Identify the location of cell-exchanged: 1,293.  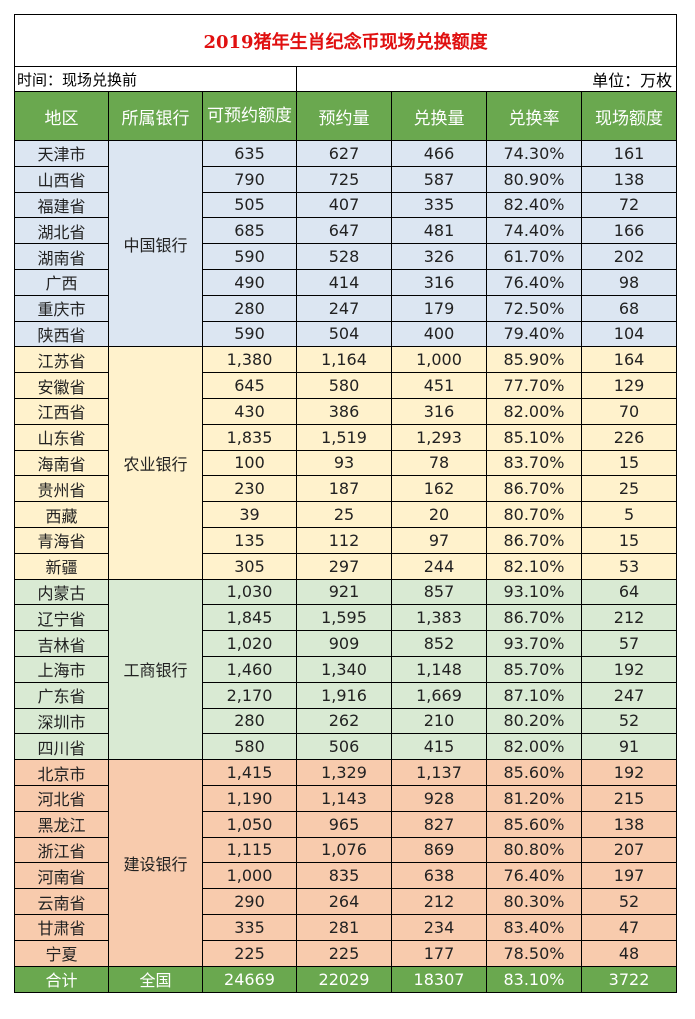
(439, 437).